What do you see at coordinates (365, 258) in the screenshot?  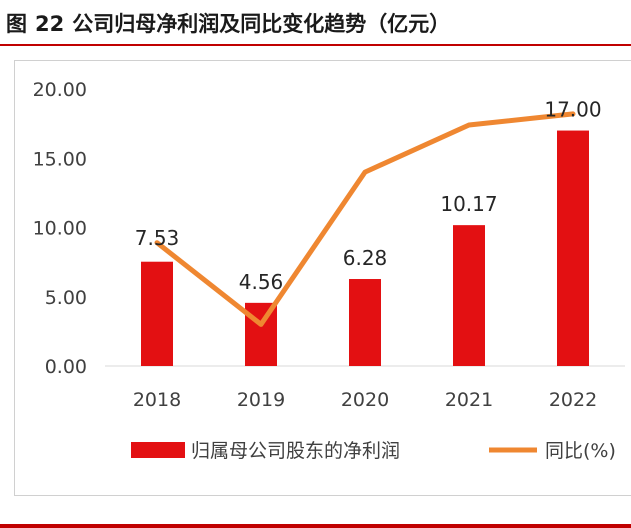 I see `bar-data-label: 6.28` at bounding box center [365, 258].